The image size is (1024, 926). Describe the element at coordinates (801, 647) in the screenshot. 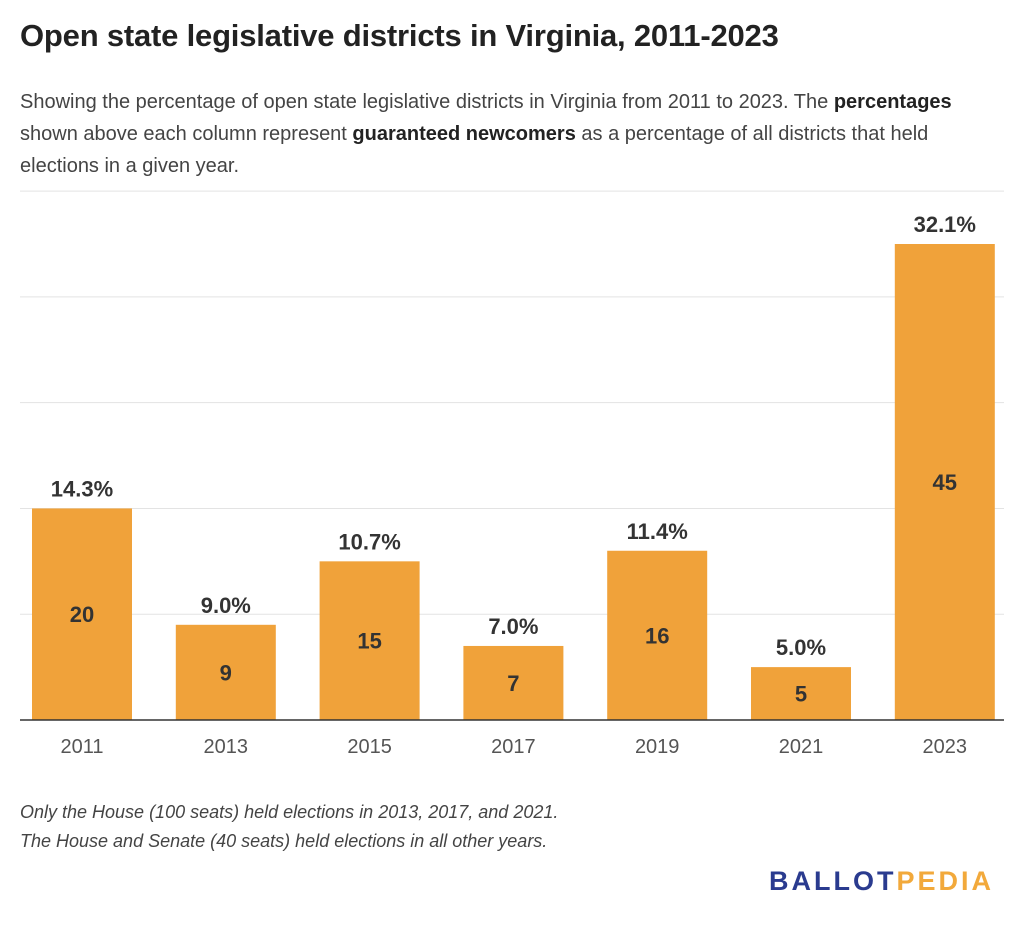

I see `bar-percent-label: 5.0%` at that location.